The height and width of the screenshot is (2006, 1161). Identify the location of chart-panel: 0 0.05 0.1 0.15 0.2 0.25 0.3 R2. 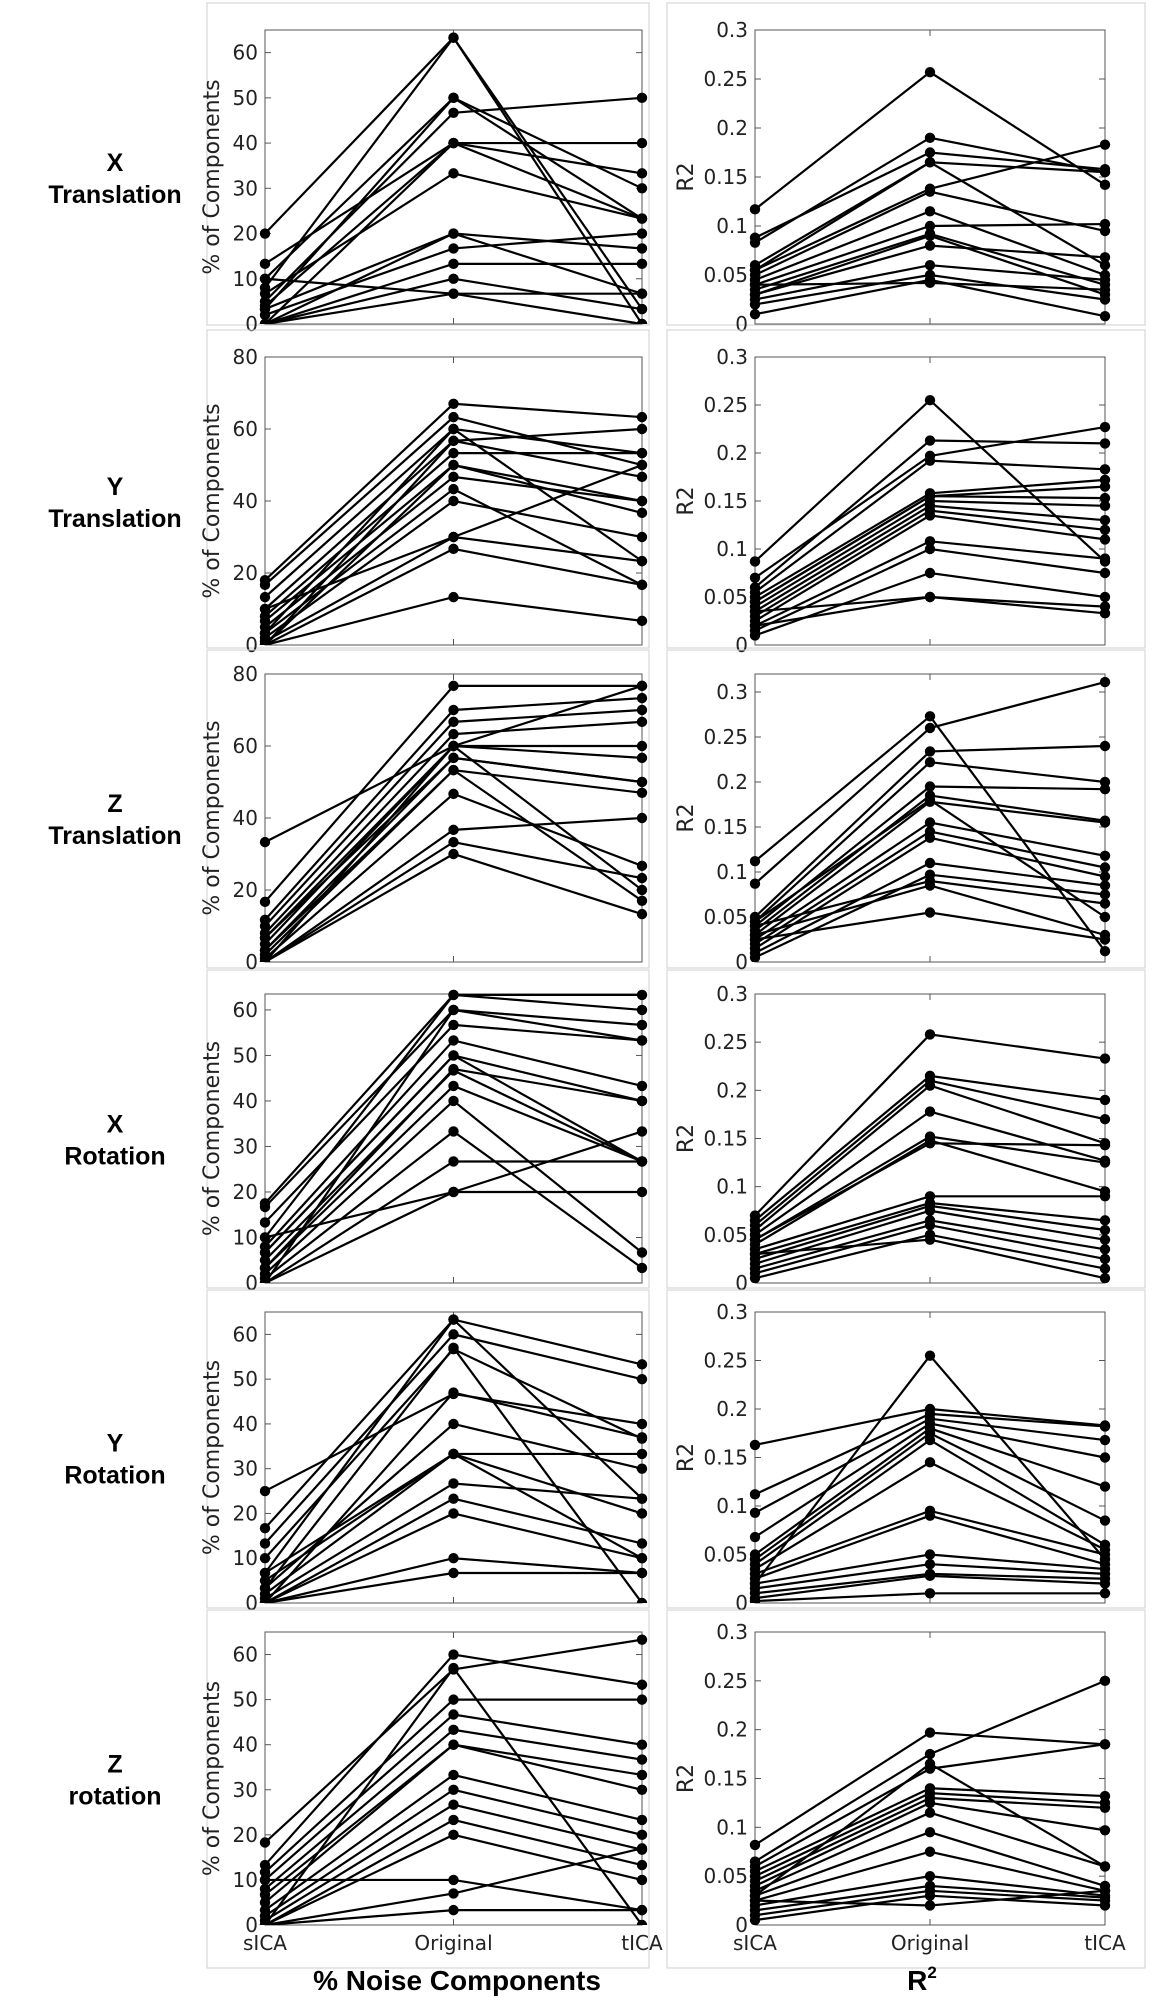
(906, 493).